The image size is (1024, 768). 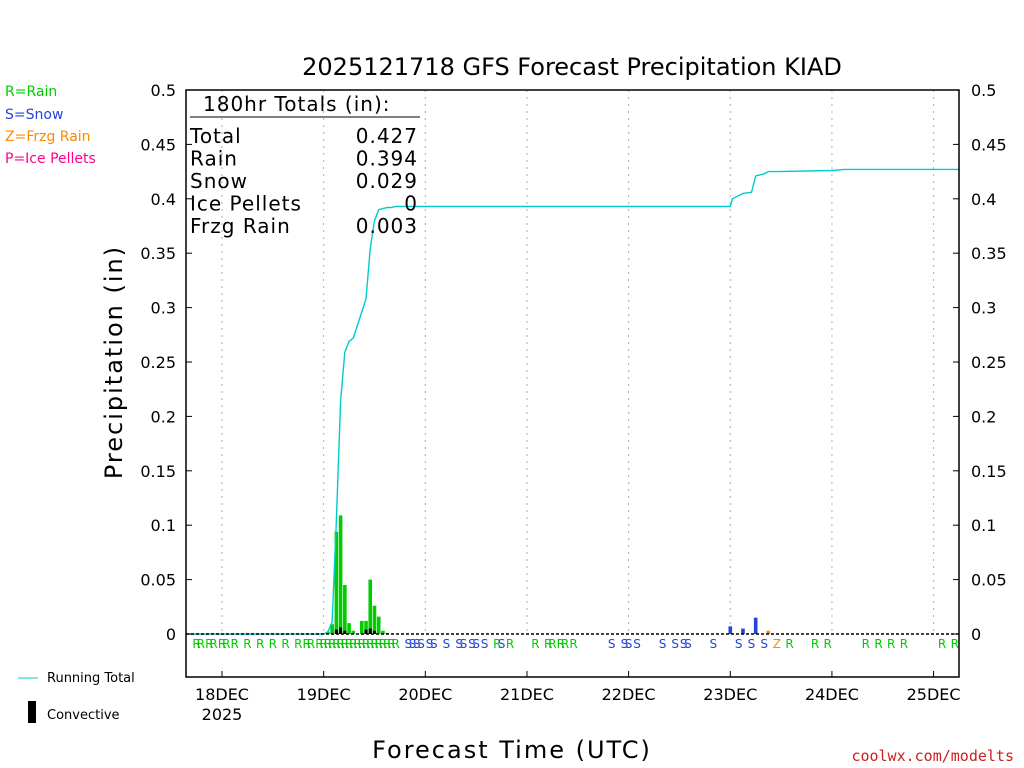 What do you see at coordinates (934, 694) in the screenshot?
I see `x-tick-label: 25DEC` at bounding box center [934, 694].